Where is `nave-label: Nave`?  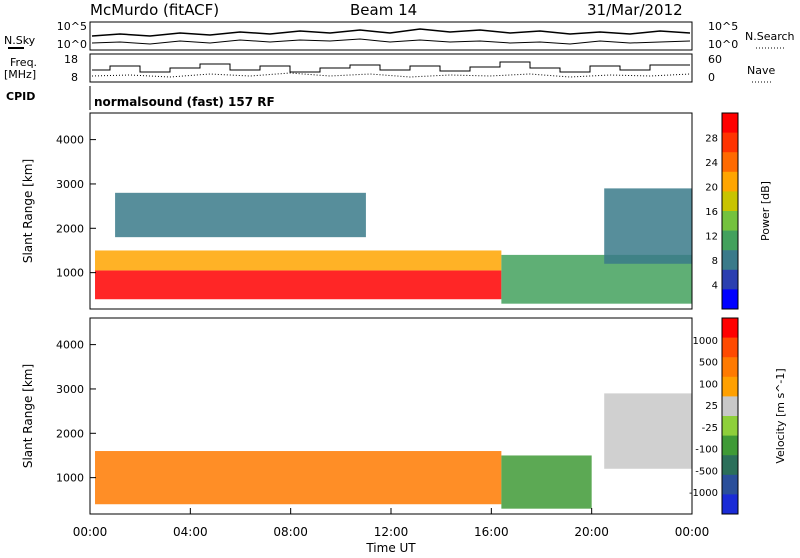 nave-label: Nave is located at coordinates (761, 70).